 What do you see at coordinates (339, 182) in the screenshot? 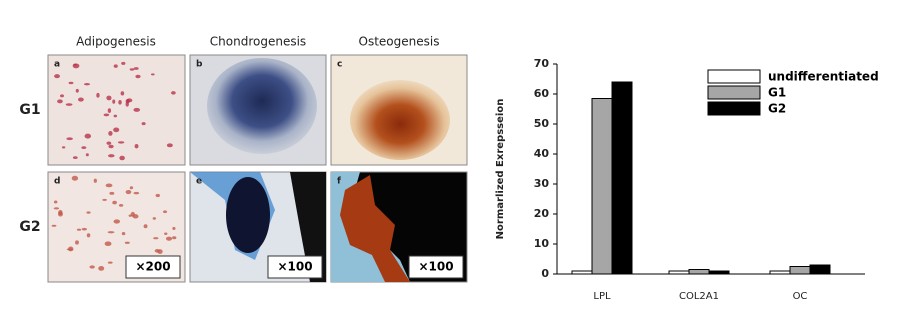
I see `panel-letter: f` at bounding box center [339, 182].